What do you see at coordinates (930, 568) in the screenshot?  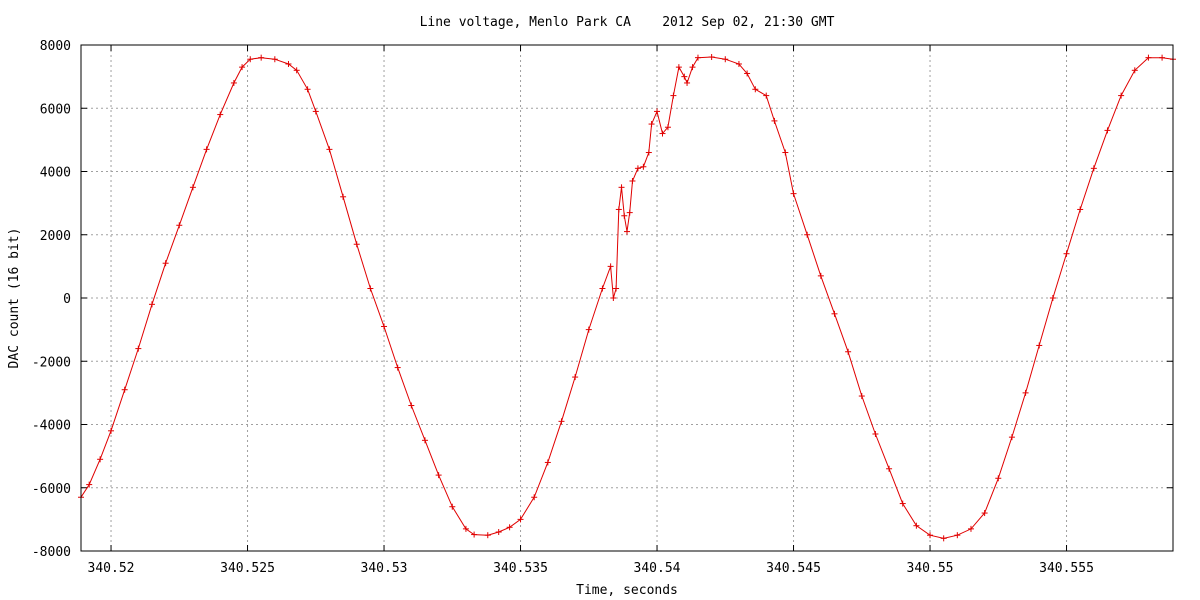 I see `x-tick-label: 340.55` at bounding box center [930, 568].